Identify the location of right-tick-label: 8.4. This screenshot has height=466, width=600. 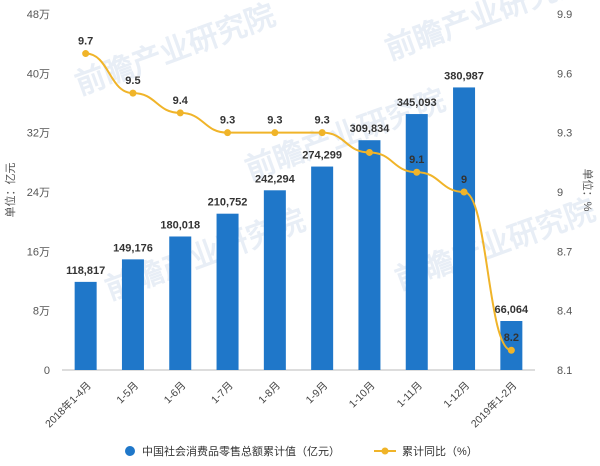
(564, 312).